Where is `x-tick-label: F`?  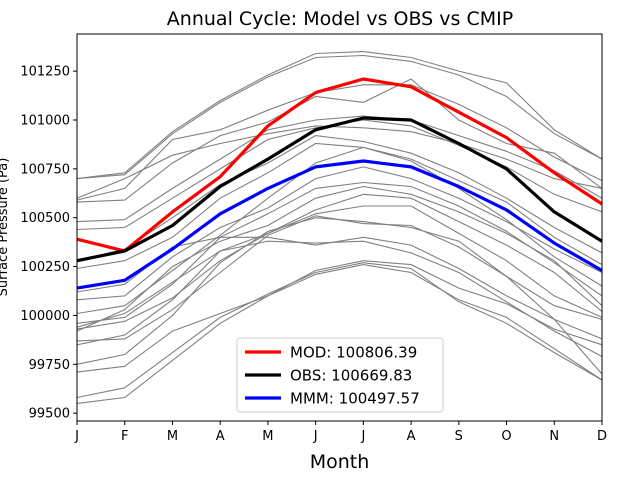
x-tick-label: F is located at coordinates (124, 436).